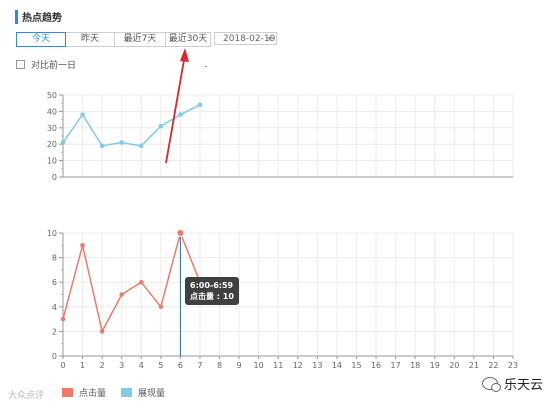 The height and width of the screenshot is (410, 554). What do you see at coordinates (239, 365) in the screenshot?
I see `clicks-xtick-label: 9` at bounding box center [239, 365].